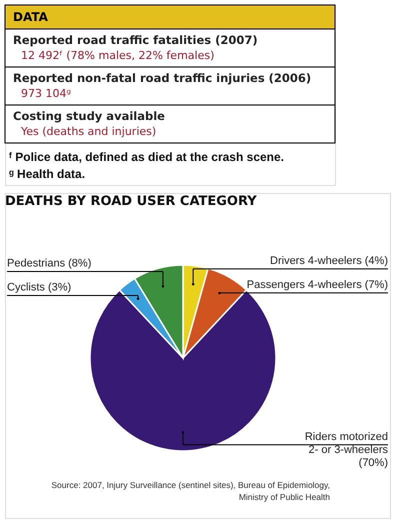 The image size is (397, 527). Describe the element at coordinates (31, 17) in the screenshot. I see `text: DATA` at that location.